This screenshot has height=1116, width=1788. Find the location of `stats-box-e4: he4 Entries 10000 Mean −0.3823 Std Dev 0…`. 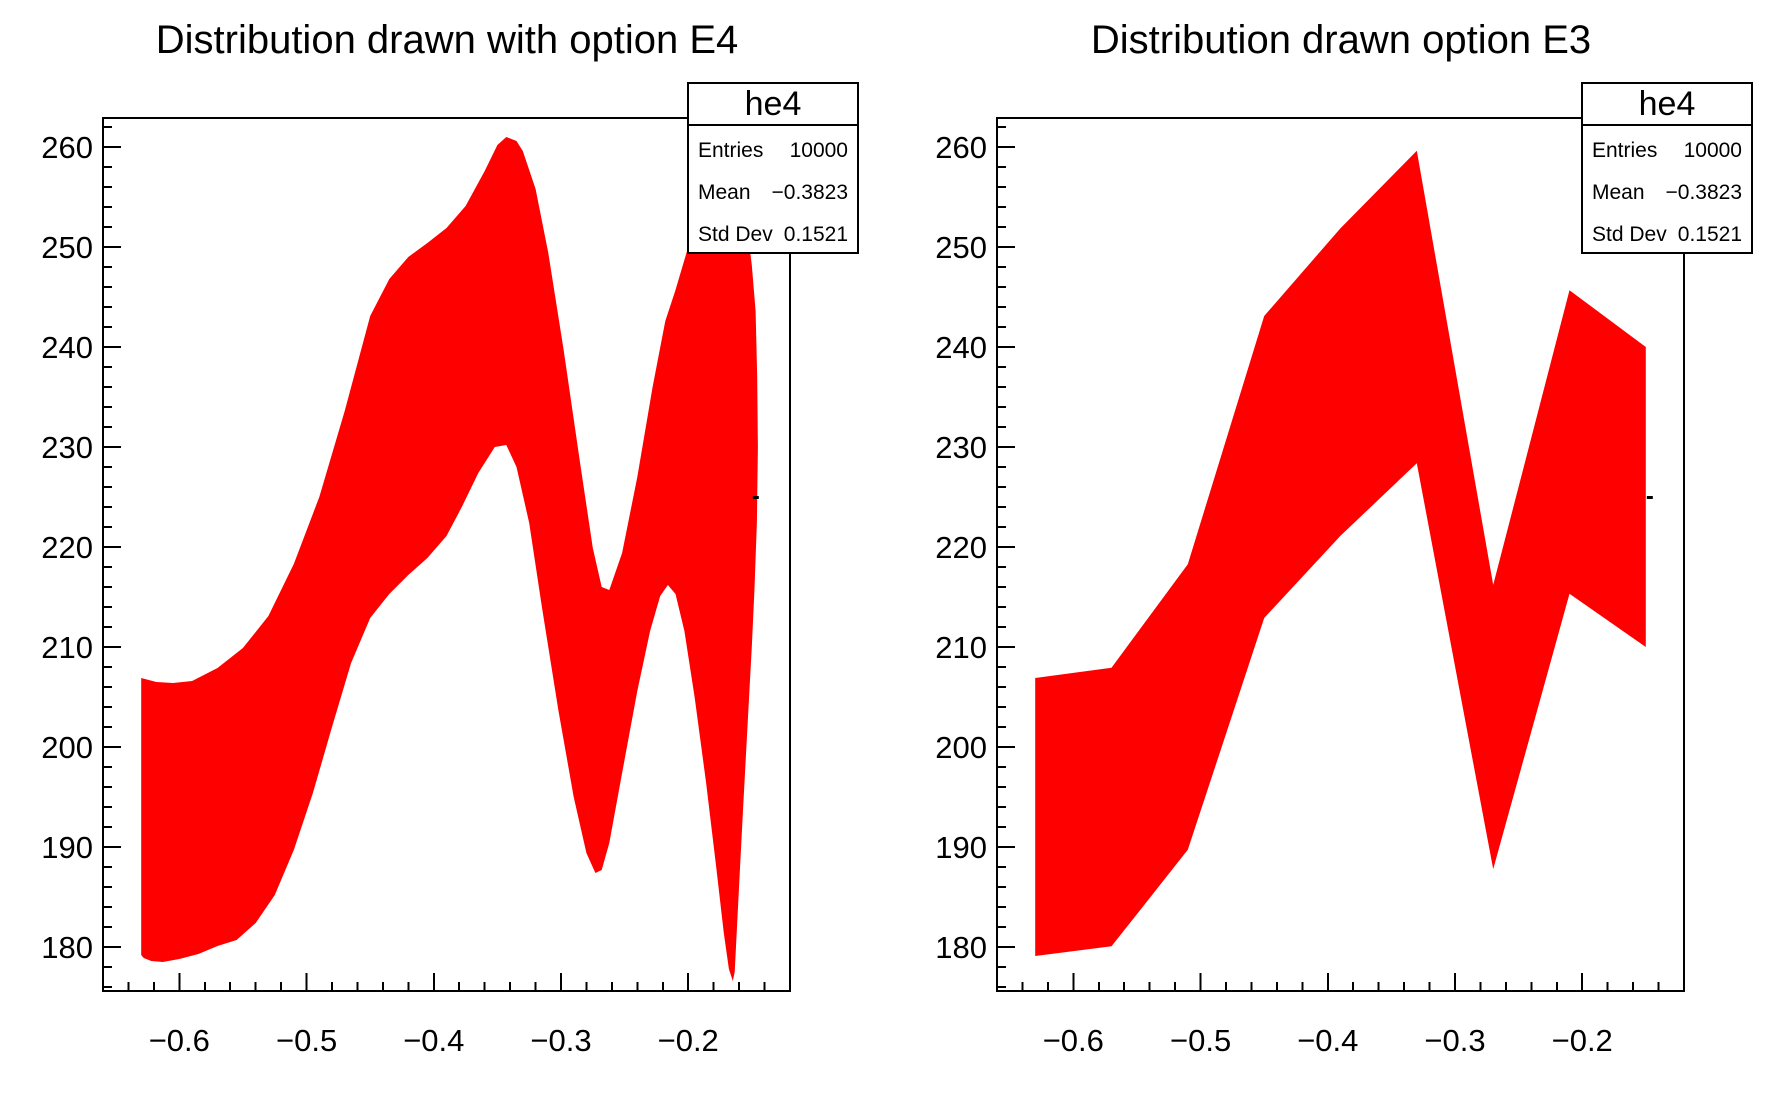

stats-box-e4: he4 Entries 10000 Mean −0.3823 Std Dev 0… is located at coordinates (773, 168).